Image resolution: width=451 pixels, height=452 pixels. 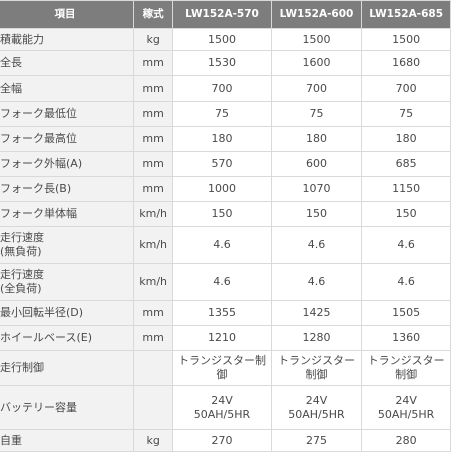 I want to click on row-item-label: 走行速度 (無負荷), so click(x=67, y=245).